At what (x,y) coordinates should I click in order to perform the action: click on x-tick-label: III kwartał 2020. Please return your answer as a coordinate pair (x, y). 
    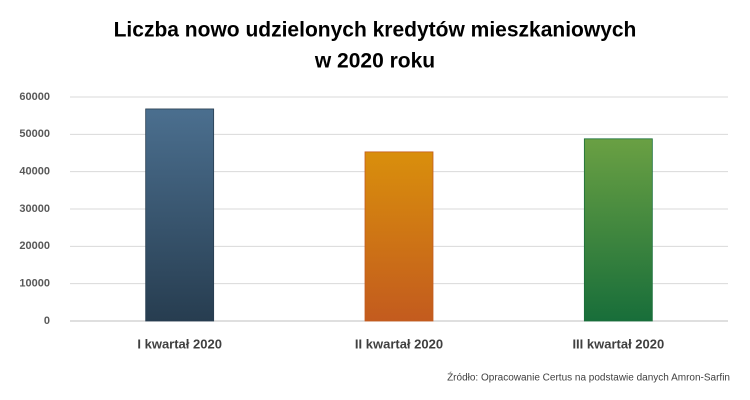
    Looking at the image, I should click on (618, 343).